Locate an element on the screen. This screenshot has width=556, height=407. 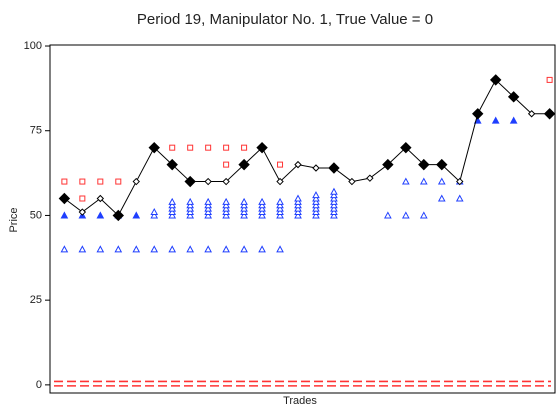
y-axis-label: Price is located at coordinates (14, 219).